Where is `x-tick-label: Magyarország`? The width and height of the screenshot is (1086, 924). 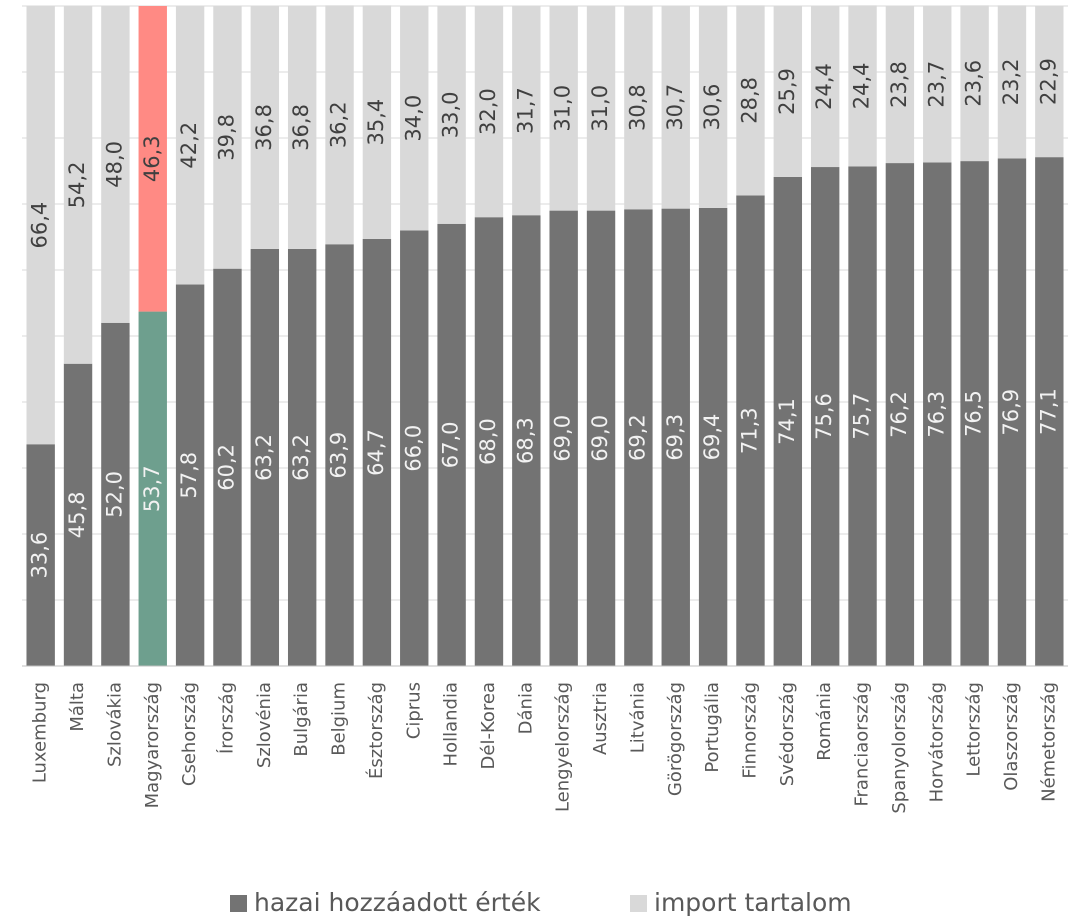
x-tick-label: Magyarország is located at coordinates (152, 745).